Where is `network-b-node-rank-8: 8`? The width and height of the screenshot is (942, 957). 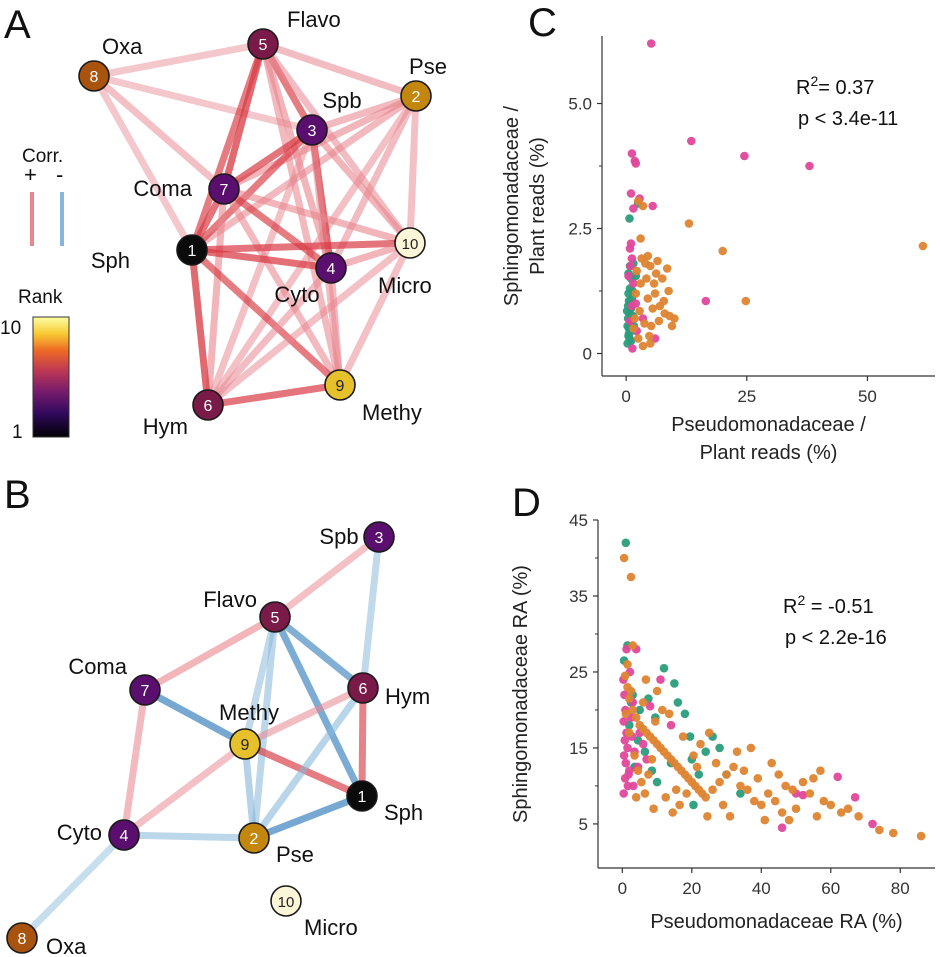 network-b-node-rank-8: 8 is located at coordinates (22, 939).